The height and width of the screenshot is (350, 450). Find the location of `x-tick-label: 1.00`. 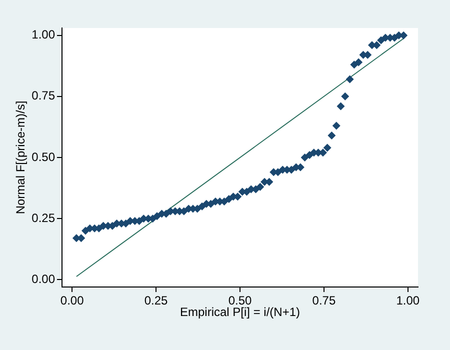

x-tick-label: 1.00 is located at coordinates (408, 301).